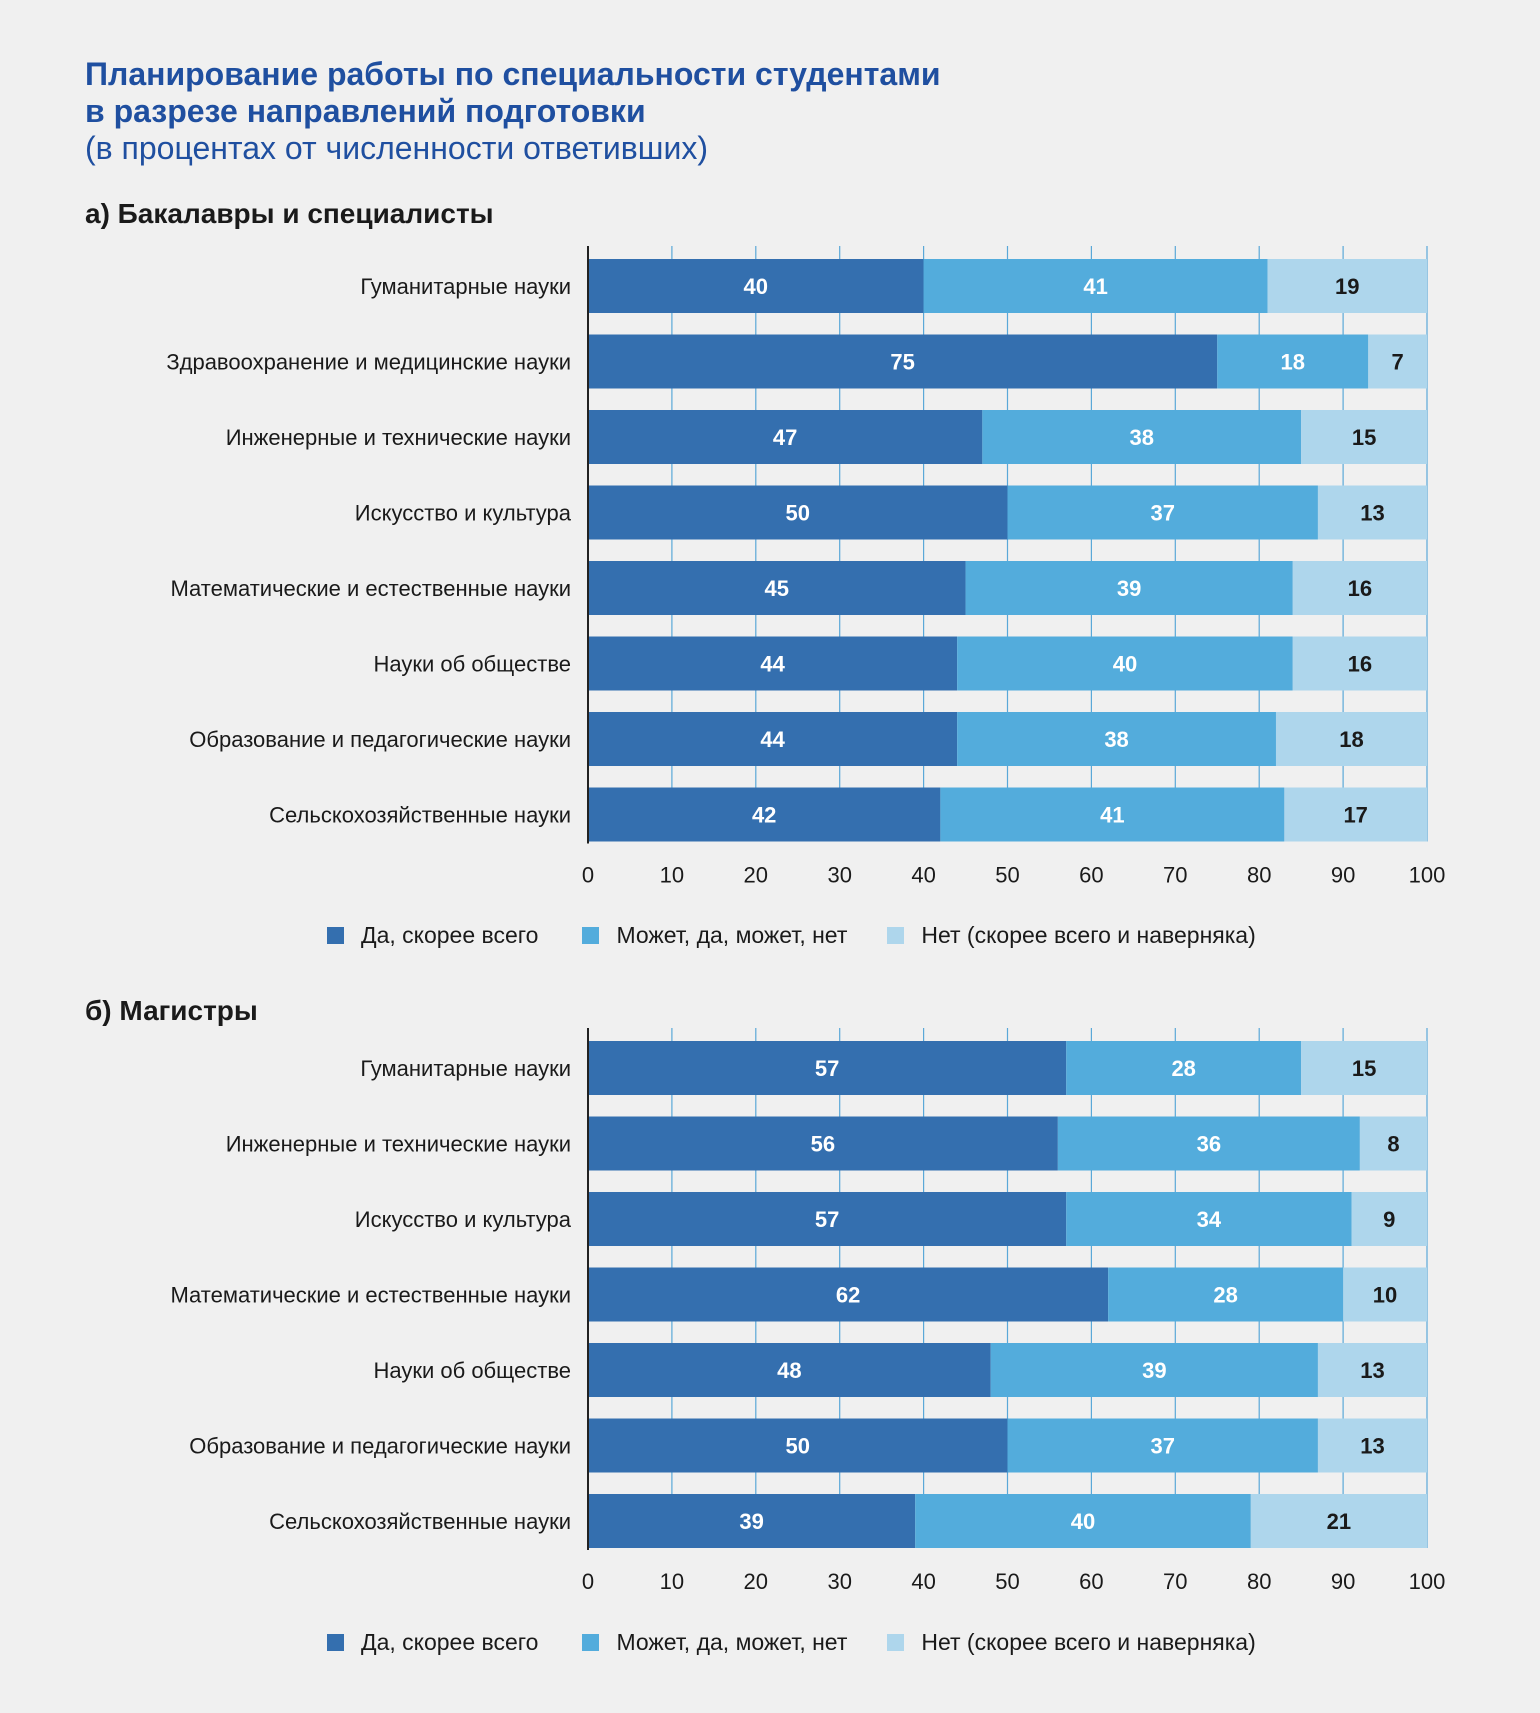 The height and width of the screenshot is (1713, 1540). What do you see at coordinates (370, 1295) in the screenshot?
I see `category-label: Математические и естественные науки` at bounding box center [370, 1295].